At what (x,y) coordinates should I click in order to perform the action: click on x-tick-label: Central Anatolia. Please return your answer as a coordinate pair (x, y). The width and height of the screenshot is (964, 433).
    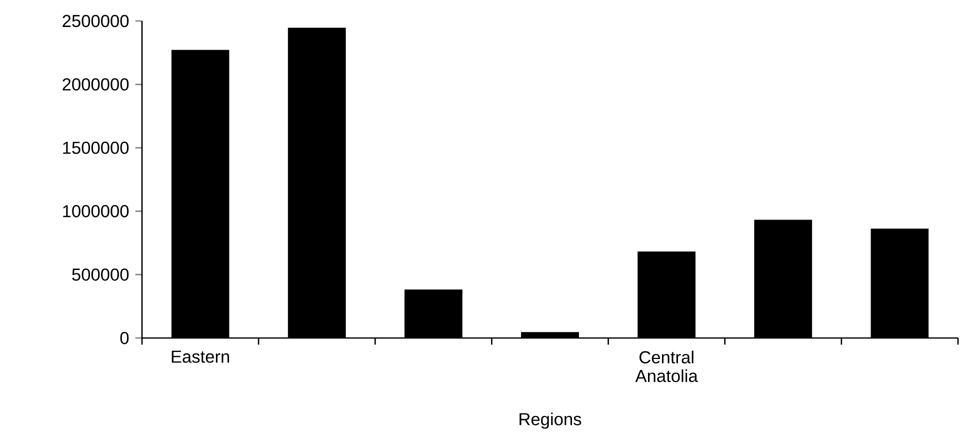
    Looking at the image, I should click on (666, 366).